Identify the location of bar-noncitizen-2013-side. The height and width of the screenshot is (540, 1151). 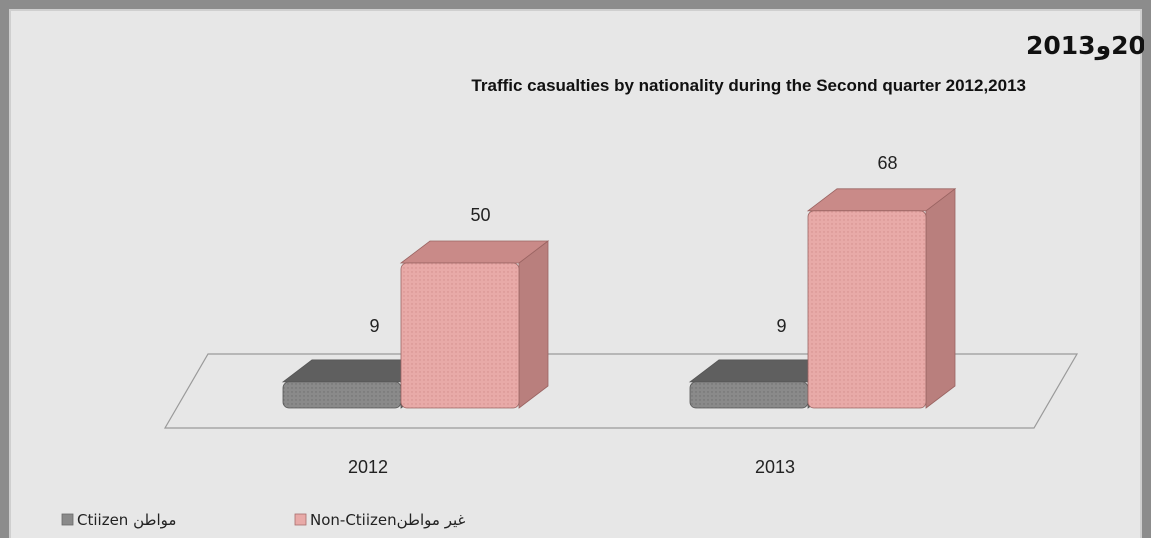
(940, 298).